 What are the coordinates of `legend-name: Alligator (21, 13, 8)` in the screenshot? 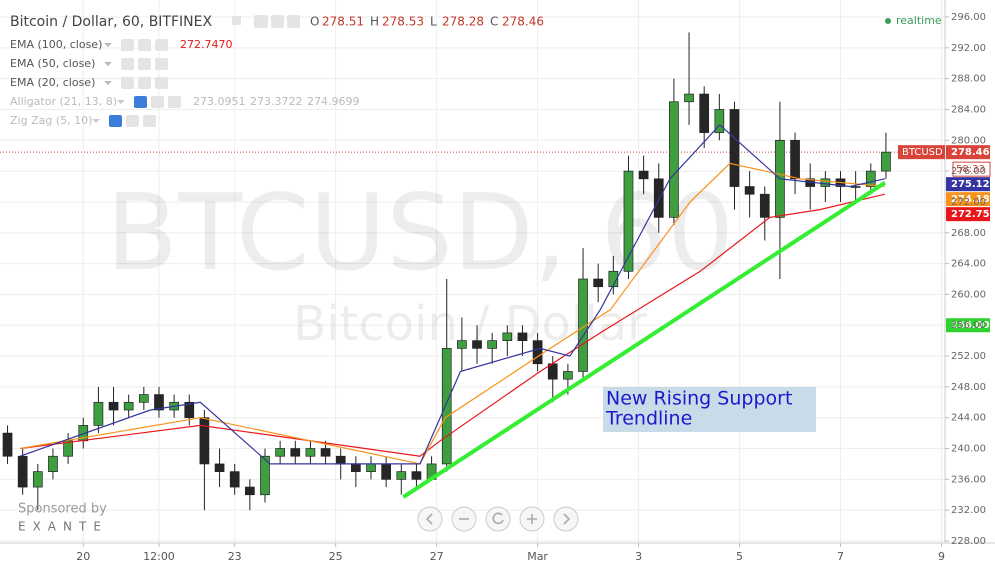 It's located at (63, 101).